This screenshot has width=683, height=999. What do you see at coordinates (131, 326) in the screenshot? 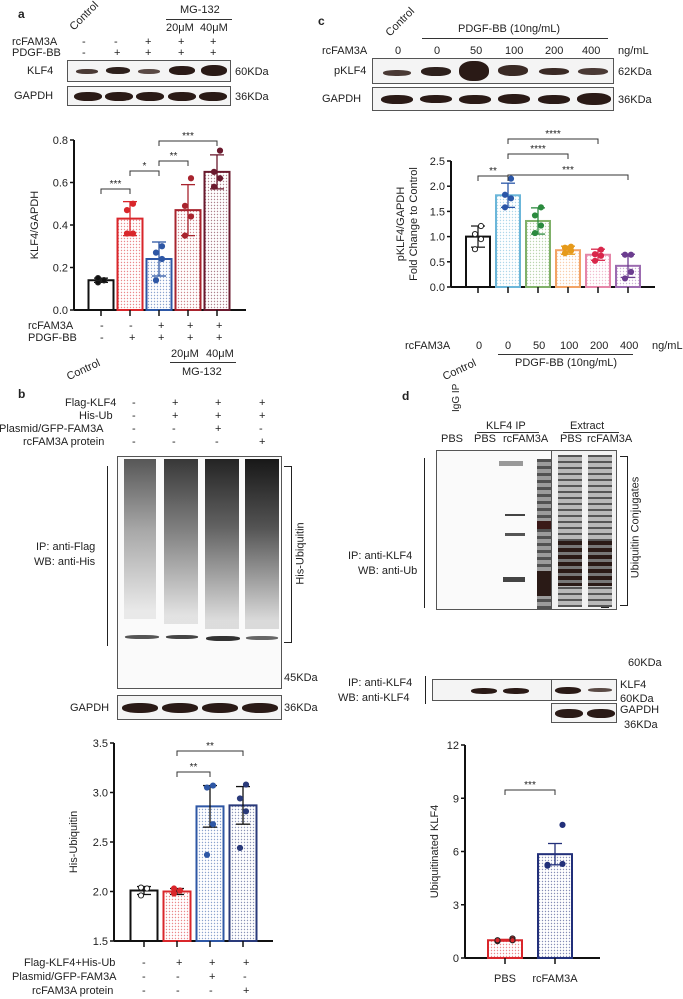
I see `chart-a-rcfam3a-sign: -` at bounding box center [131, 326].